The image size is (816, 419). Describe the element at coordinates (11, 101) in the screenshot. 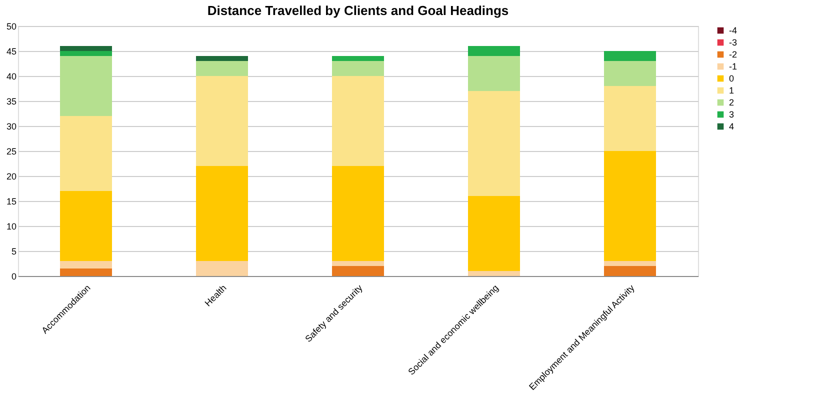

I see `y-tick-label: 35` at that location.